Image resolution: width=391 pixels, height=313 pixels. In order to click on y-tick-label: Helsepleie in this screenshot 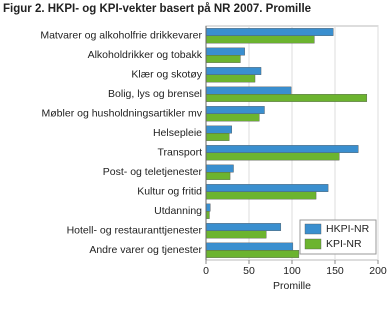, I will do `click(177, 133)`.